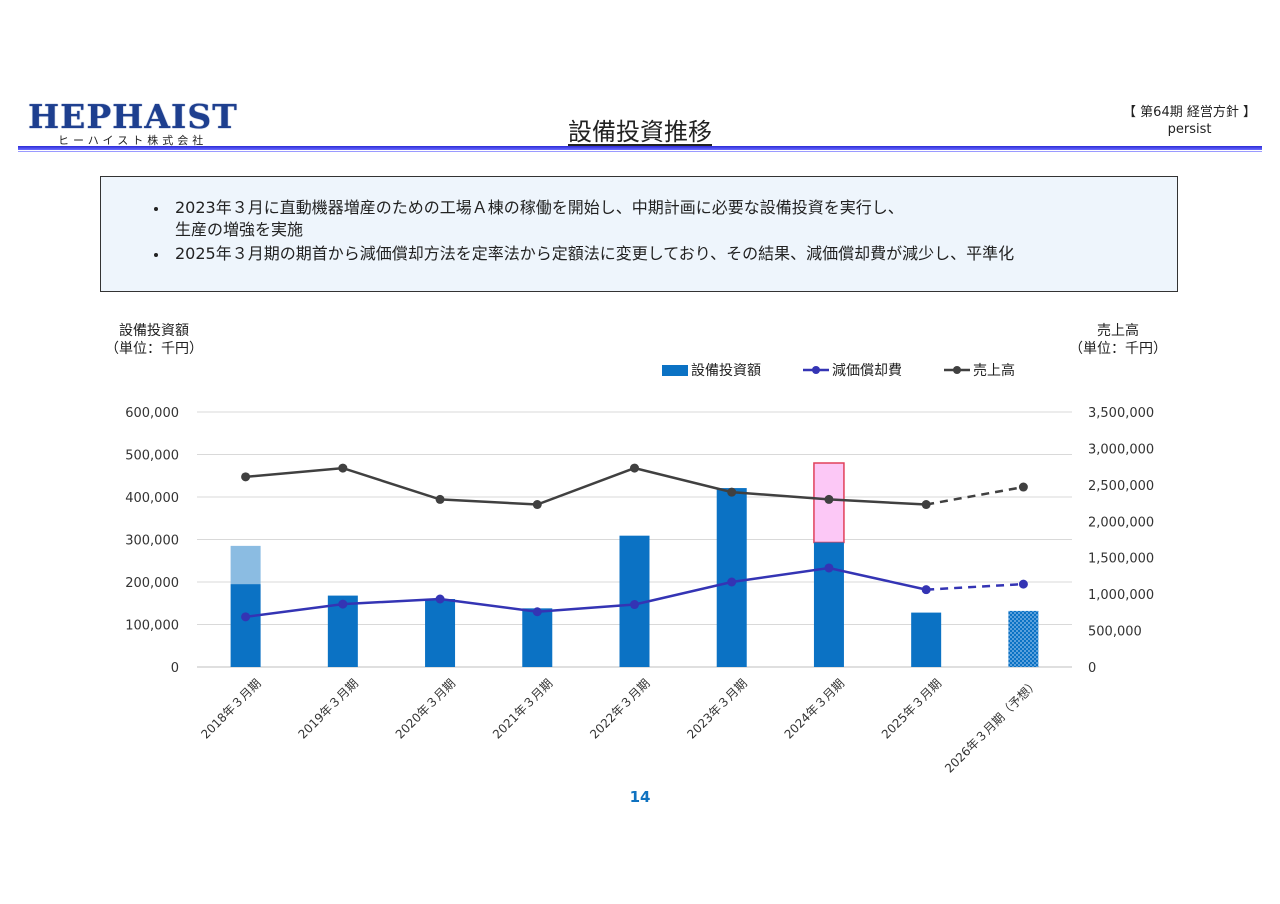 This screenshot has width=1280, height=904. What do you see at coordinates (814, 708) in the screenshot?
I see `x-tick-label: 2024年３月期` at bounding box center [814, 708].